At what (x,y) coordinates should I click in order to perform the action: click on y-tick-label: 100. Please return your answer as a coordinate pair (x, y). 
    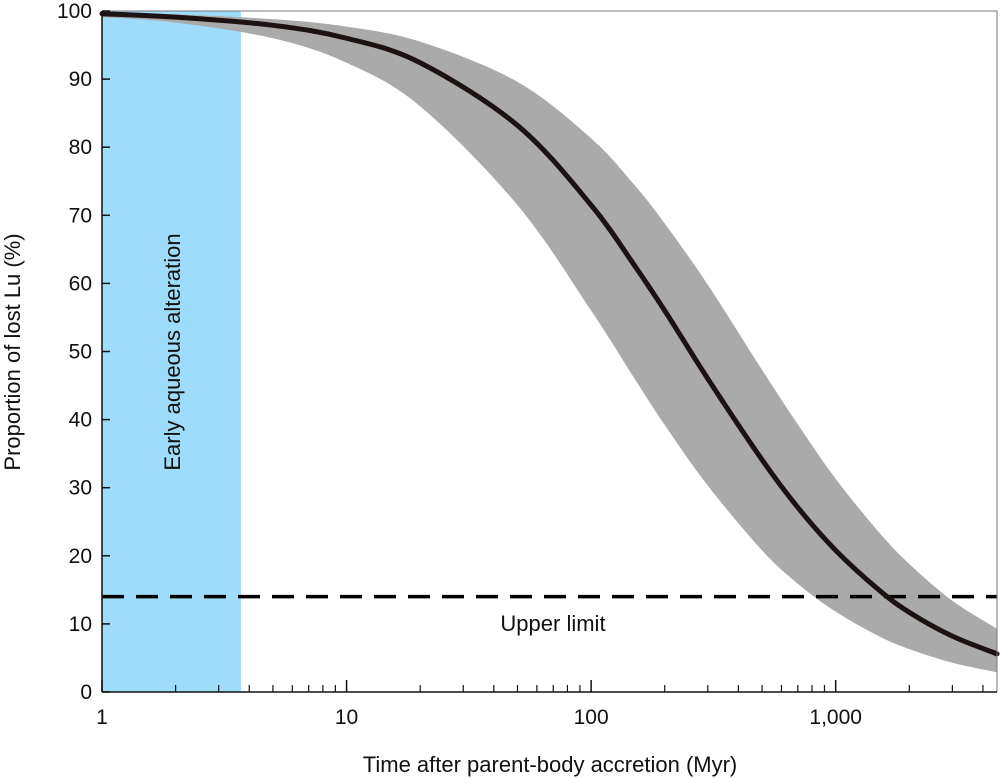
    Looking at the image, I should click on (74, 11).